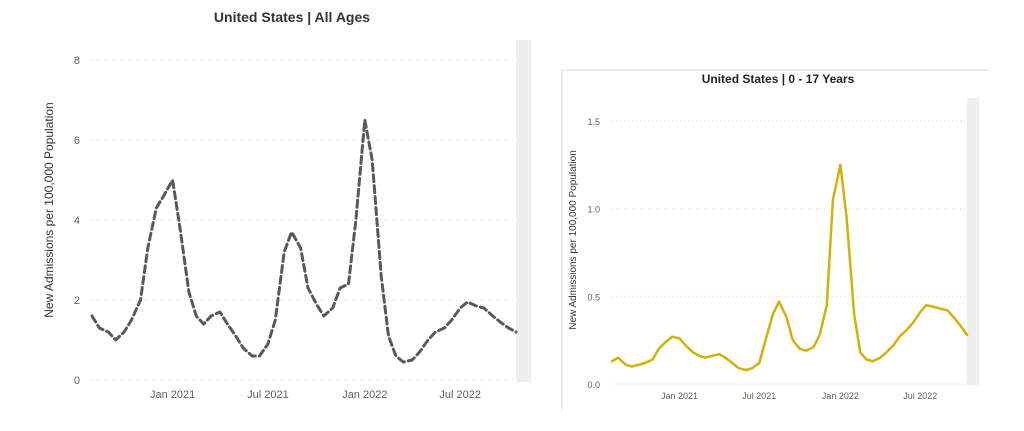 The height and width of the screenshot is (431, 1024). I want to click on y-tick-label: 1.0, so click(593, 210).